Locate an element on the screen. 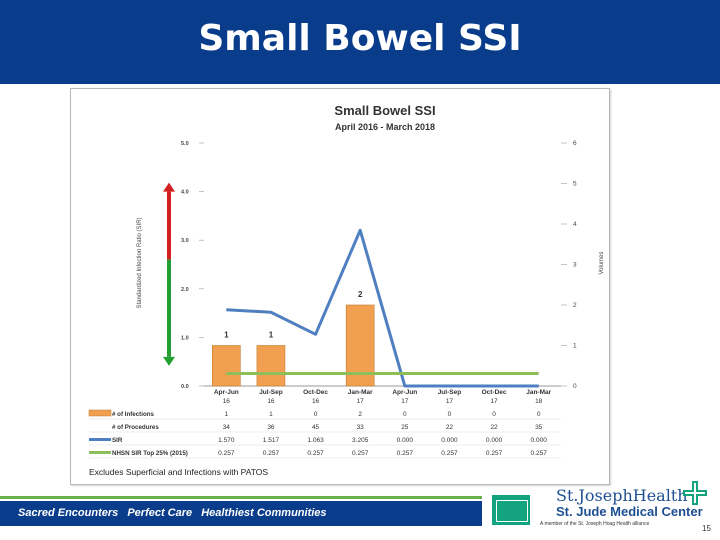  org-name: St.JosephHealth is located at coordinates (622, 495).